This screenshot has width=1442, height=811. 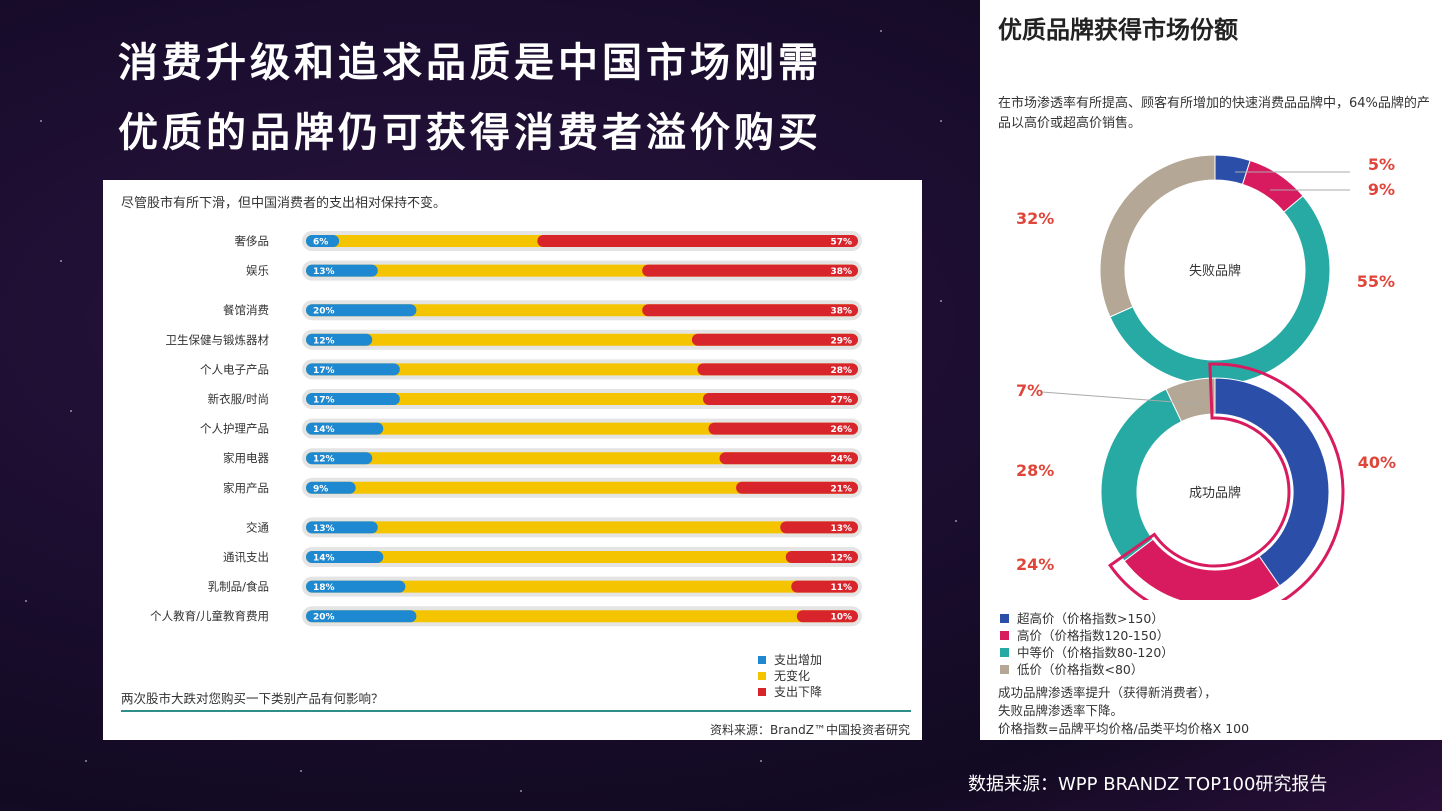 I want to click on legend-label: 超高价（价格指数>150）, so click(x=1090, y=618).